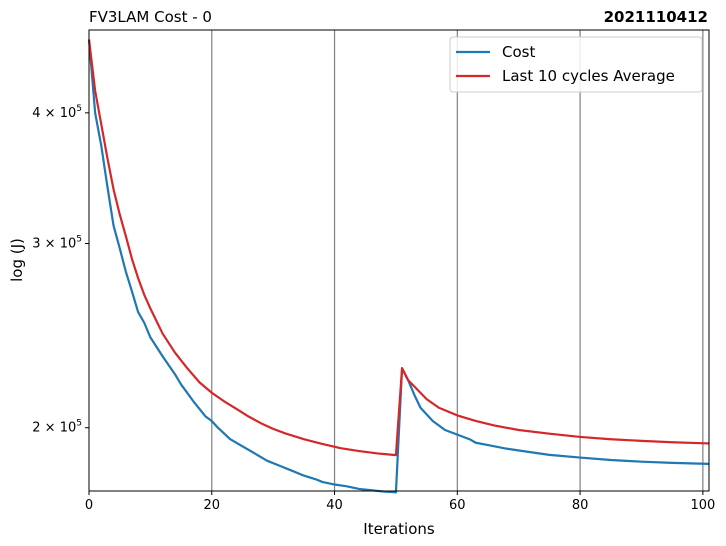 This screenshot has width=726, height=546. I want to click on legend-label-1: Last 10 cycles Average, so click(588, 76).